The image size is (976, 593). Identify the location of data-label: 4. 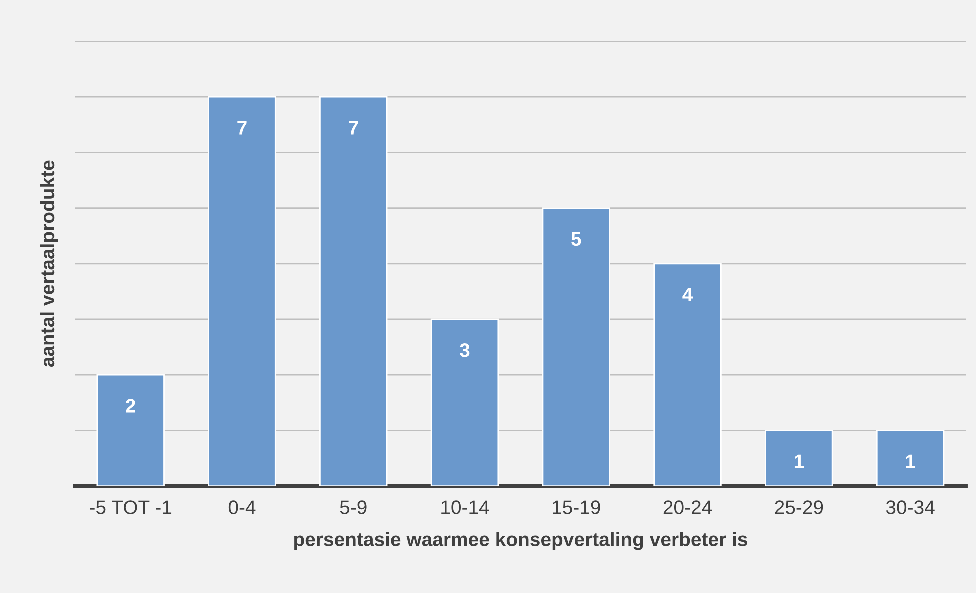
(688, 295).